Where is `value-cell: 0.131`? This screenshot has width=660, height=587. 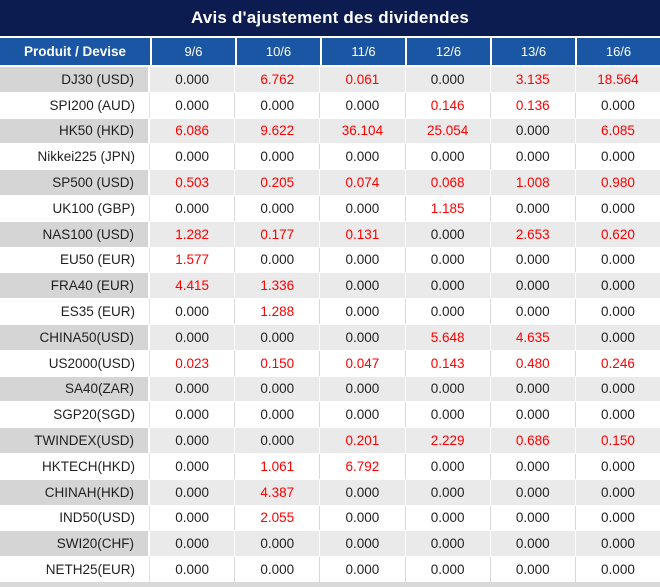 value-cell: 0.131 is located at coordinates (363, 234).